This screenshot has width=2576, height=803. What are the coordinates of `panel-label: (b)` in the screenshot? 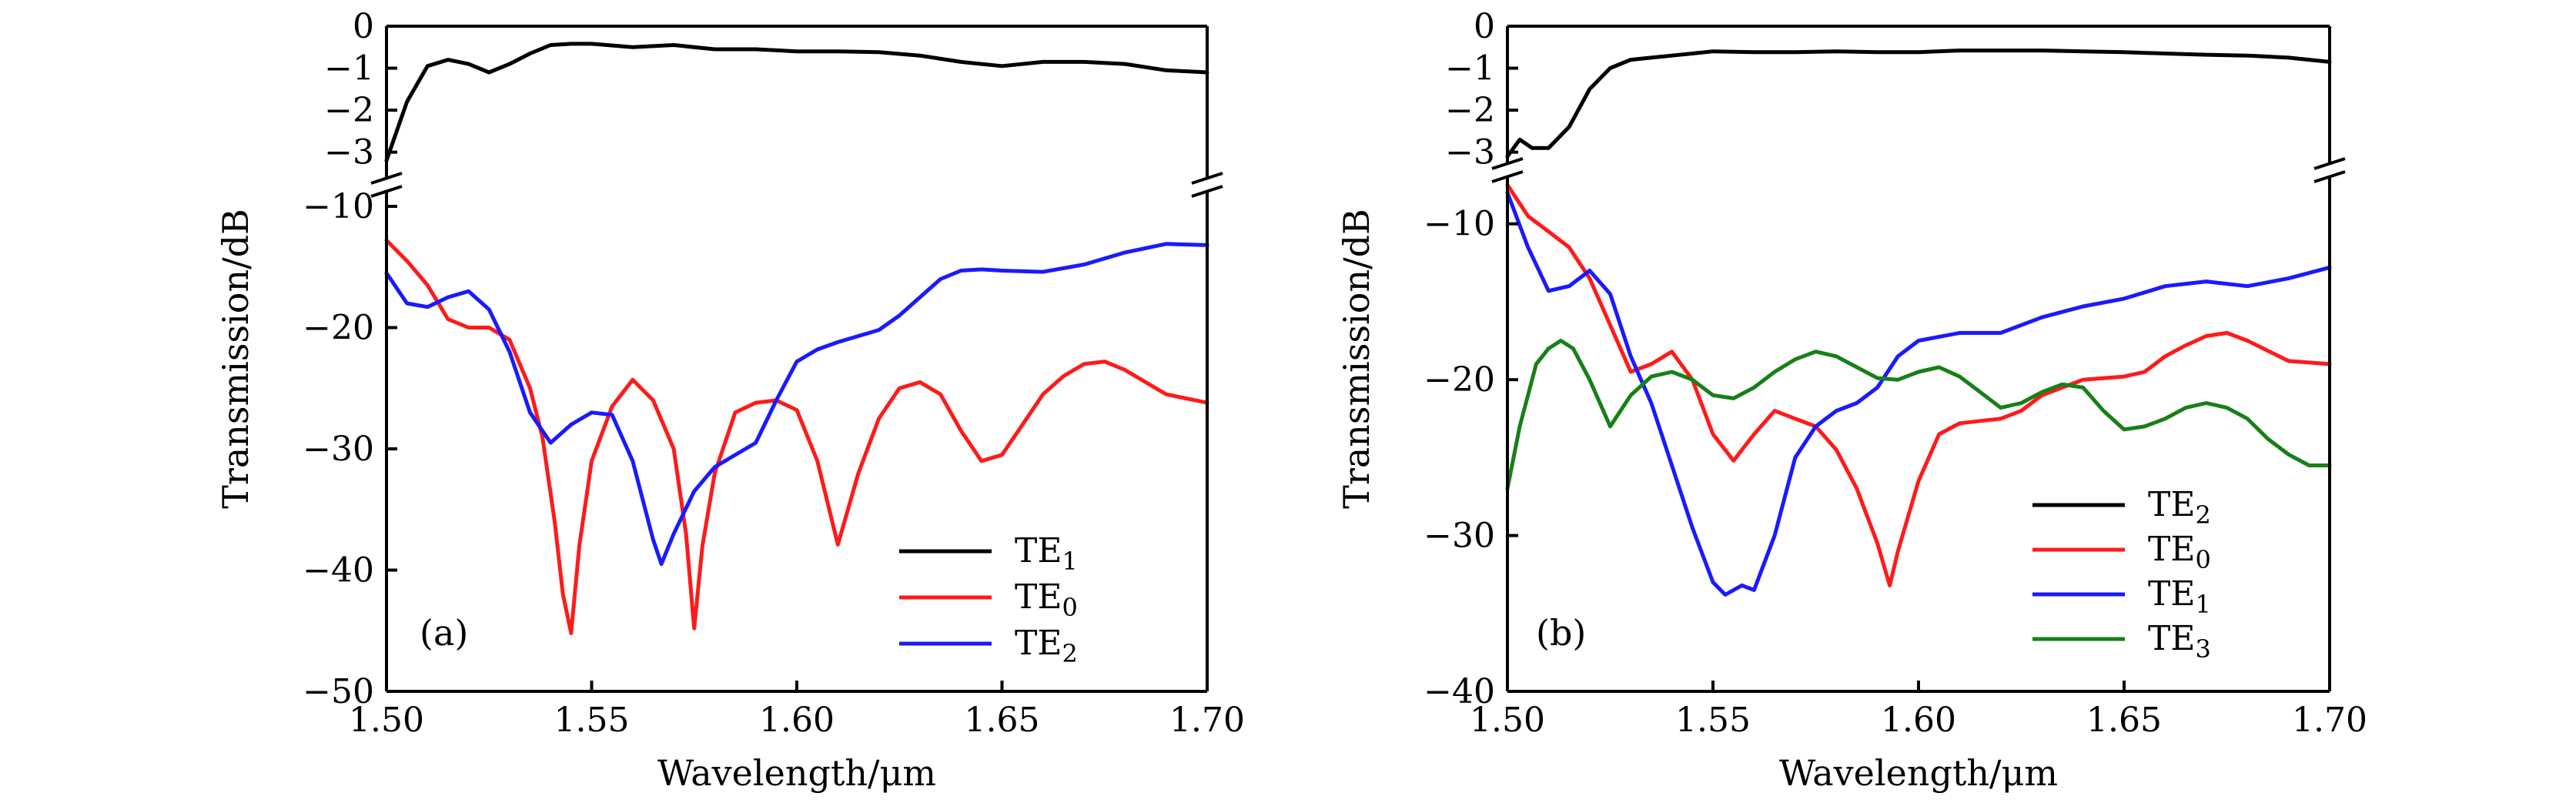 It's located at (1561, 633).